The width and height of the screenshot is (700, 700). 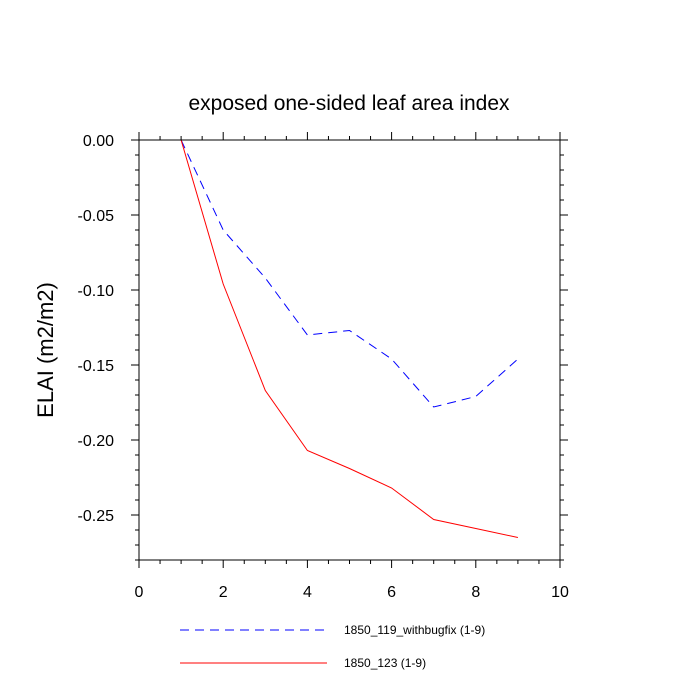 What do you see at coordinates (98, 141) in the screenshot?
I see `y-tick-label: 0.00` at bounding box center [98, 141].